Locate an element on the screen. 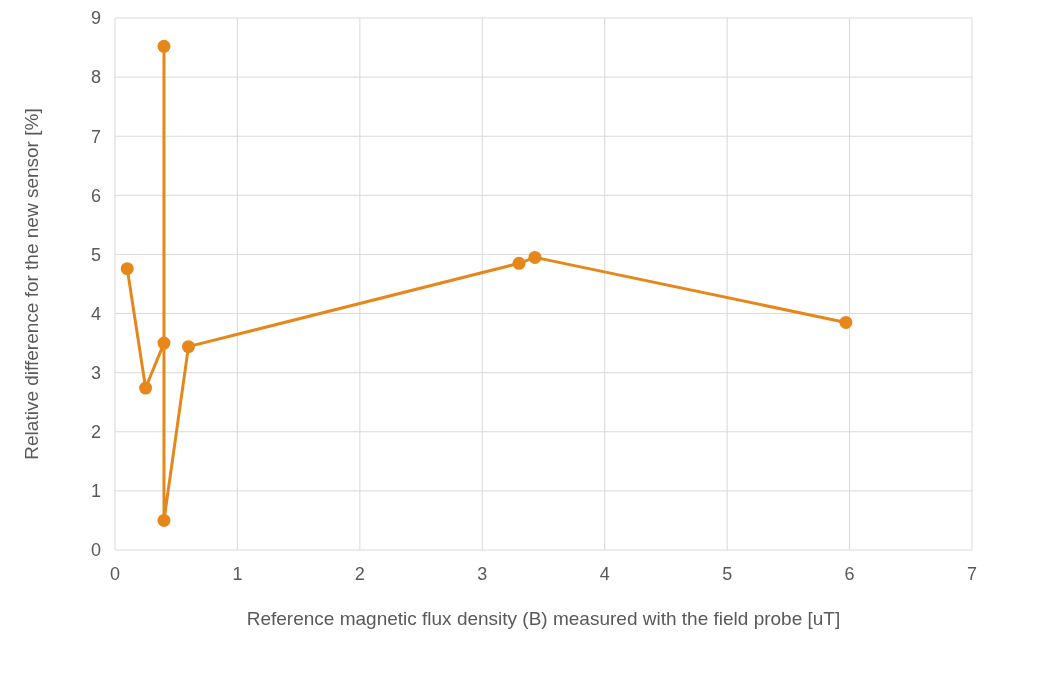 The image size is (1040, 698). y-tick-label: 2 is located at coordinates (95, 432).